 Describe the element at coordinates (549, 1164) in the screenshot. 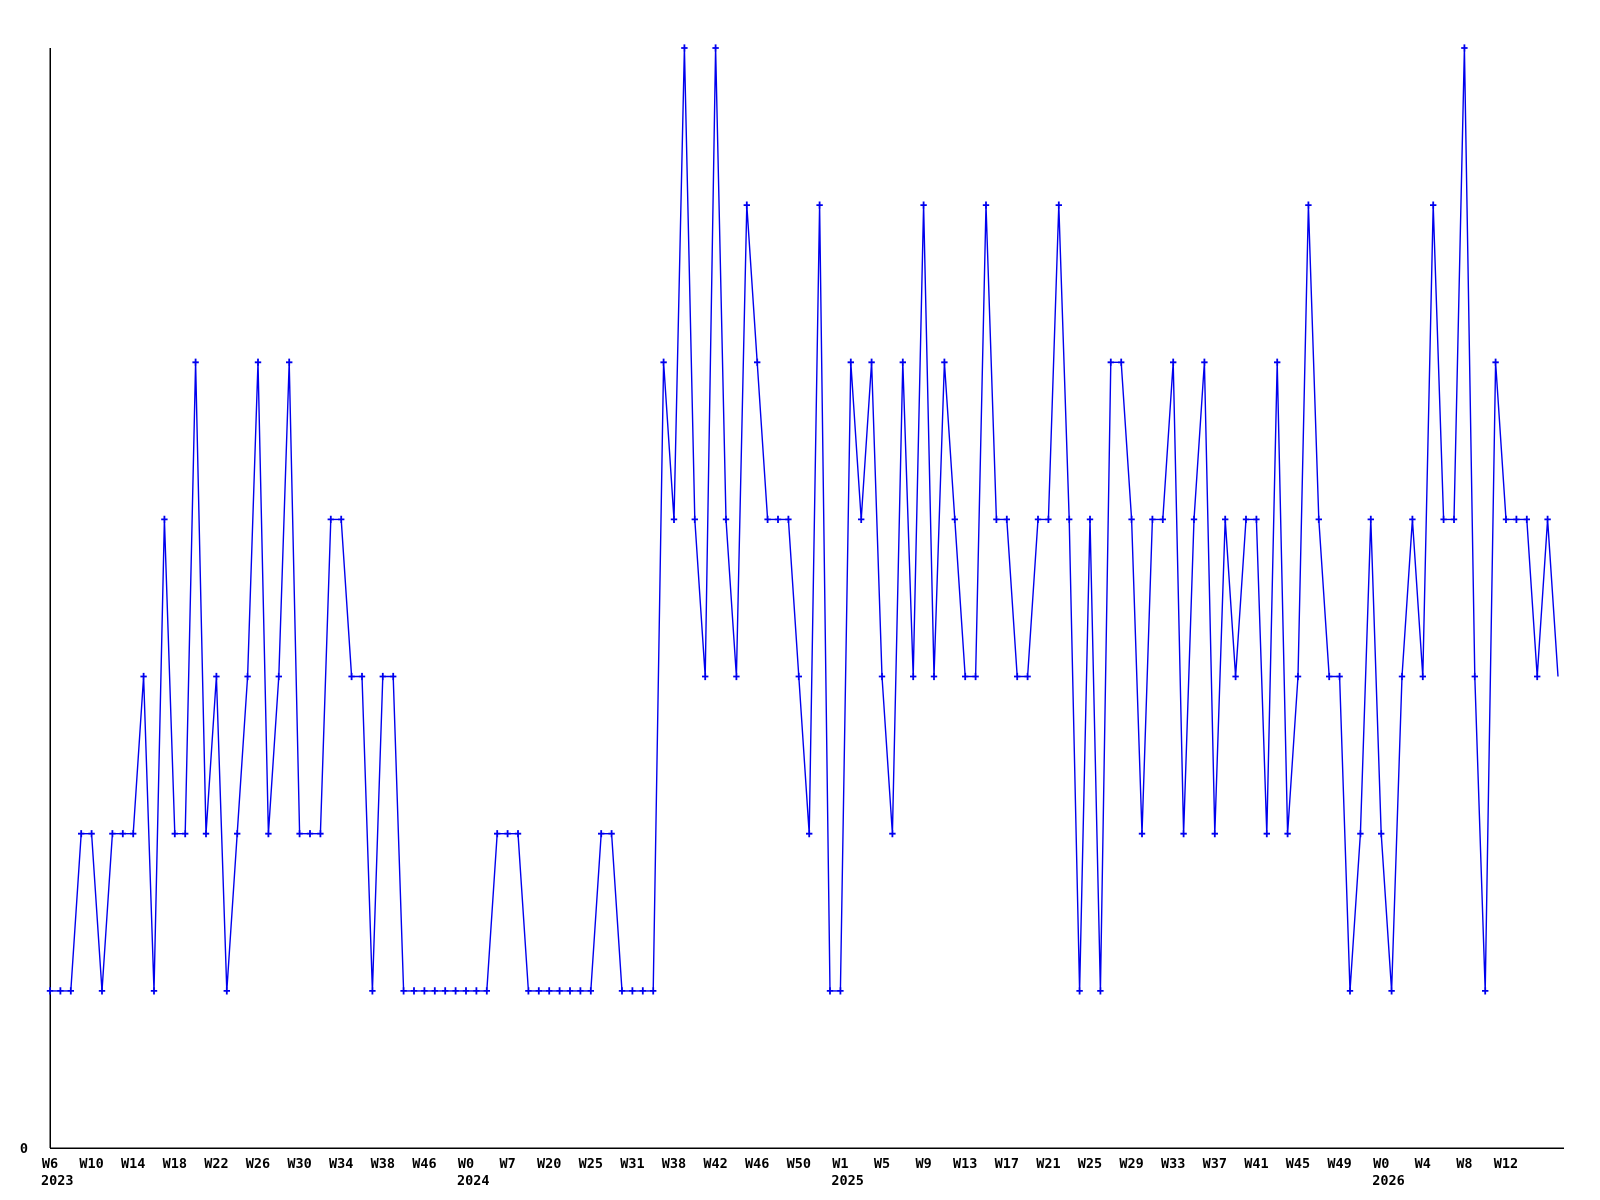

I see `x-tick-label: W20` at that location.